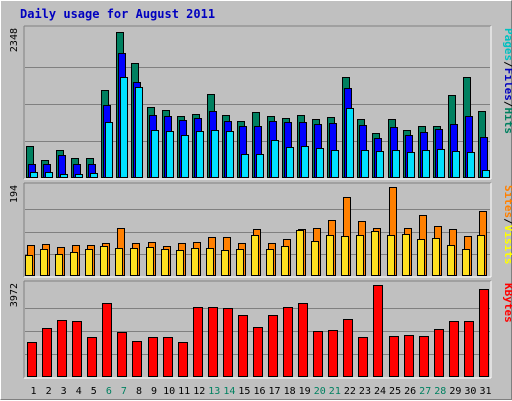  What do you see at coordinates (425, 391) in the screenshot?
I see `x-tick-label-day-27: 27` at bounding box center [425, 391].